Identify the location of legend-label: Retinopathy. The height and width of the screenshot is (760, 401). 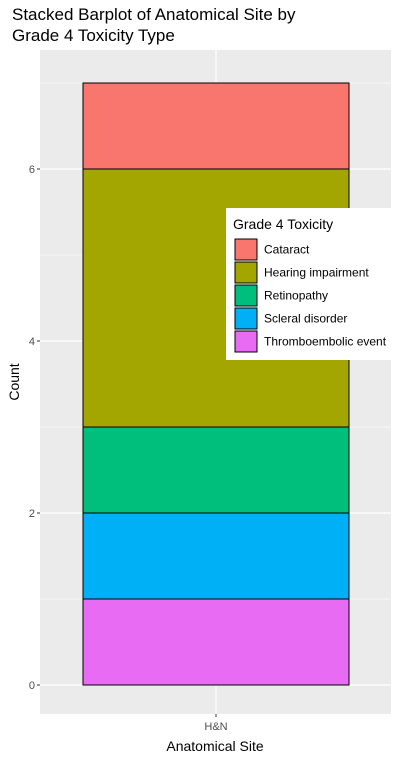
(296, 296).